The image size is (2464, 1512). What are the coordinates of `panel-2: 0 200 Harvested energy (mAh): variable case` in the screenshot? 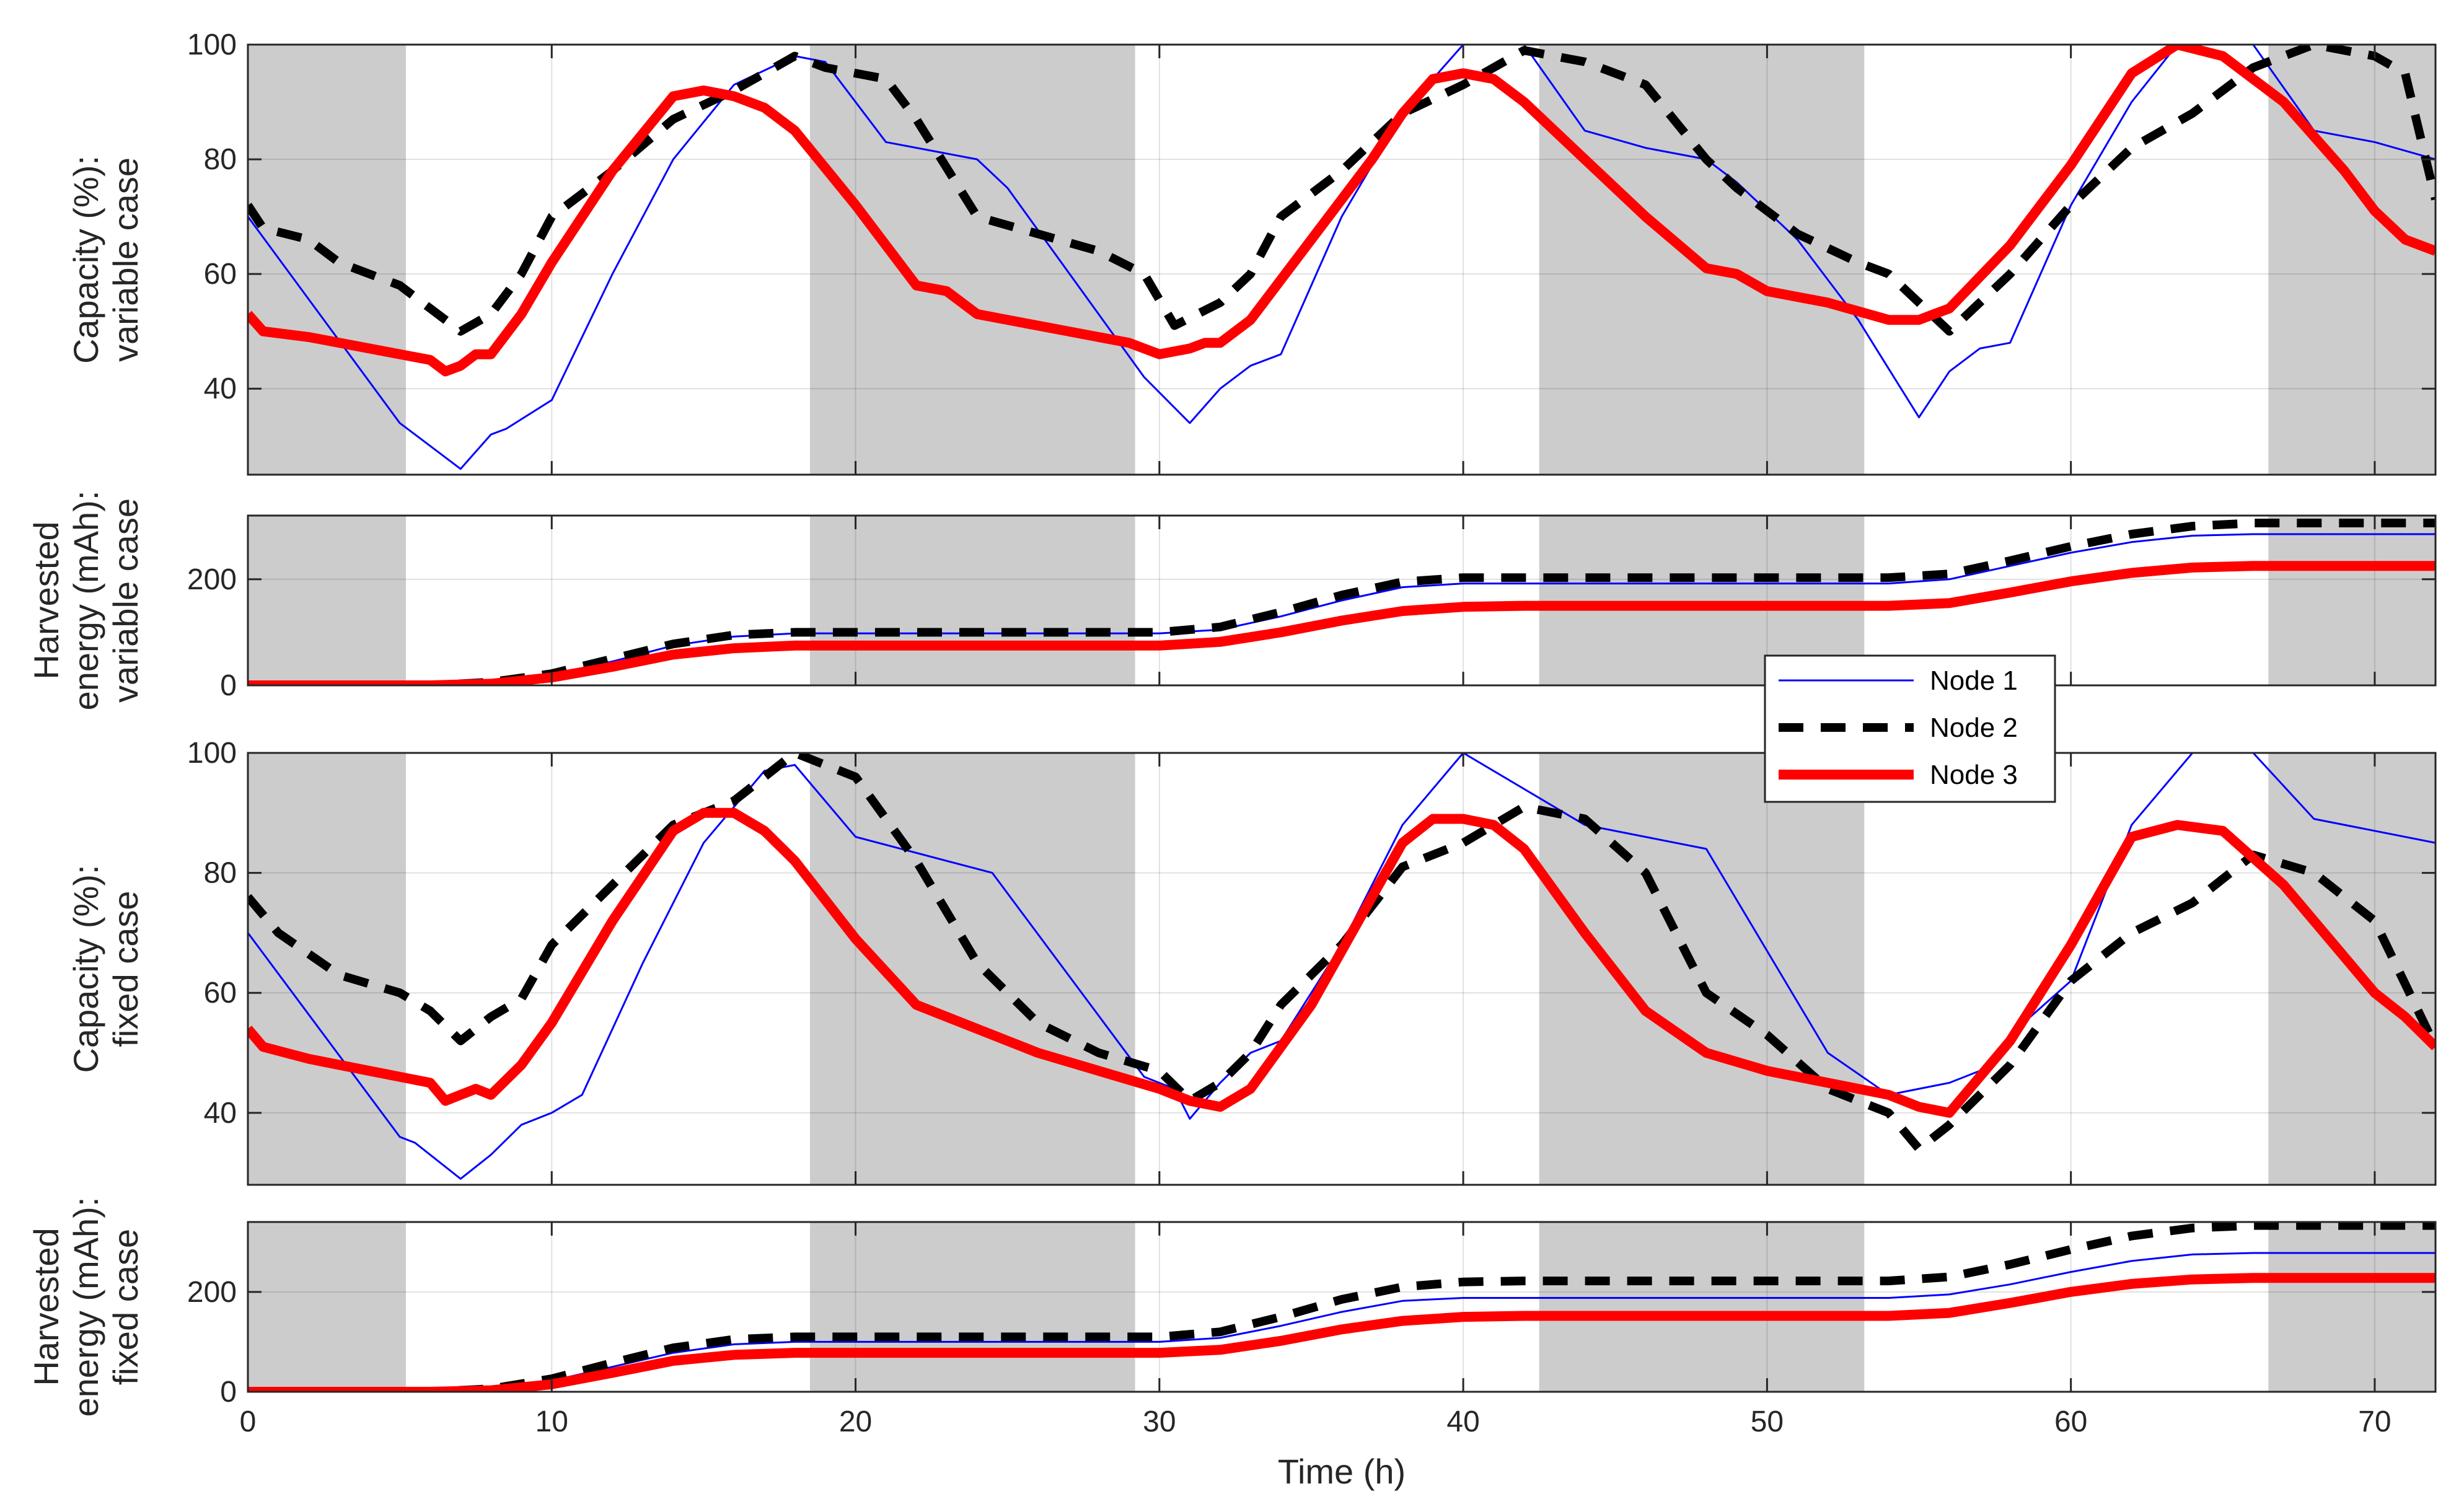 It's located at (1232, 601).